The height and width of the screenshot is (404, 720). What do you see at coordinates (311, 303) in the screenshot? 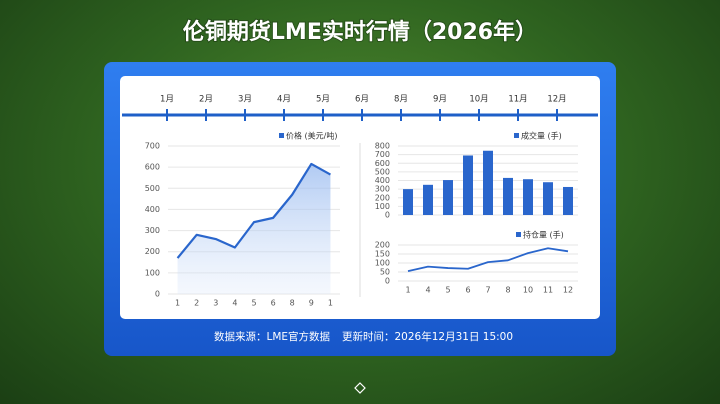
I see `x-tick-label: 9` at bounding box center [311, 303].